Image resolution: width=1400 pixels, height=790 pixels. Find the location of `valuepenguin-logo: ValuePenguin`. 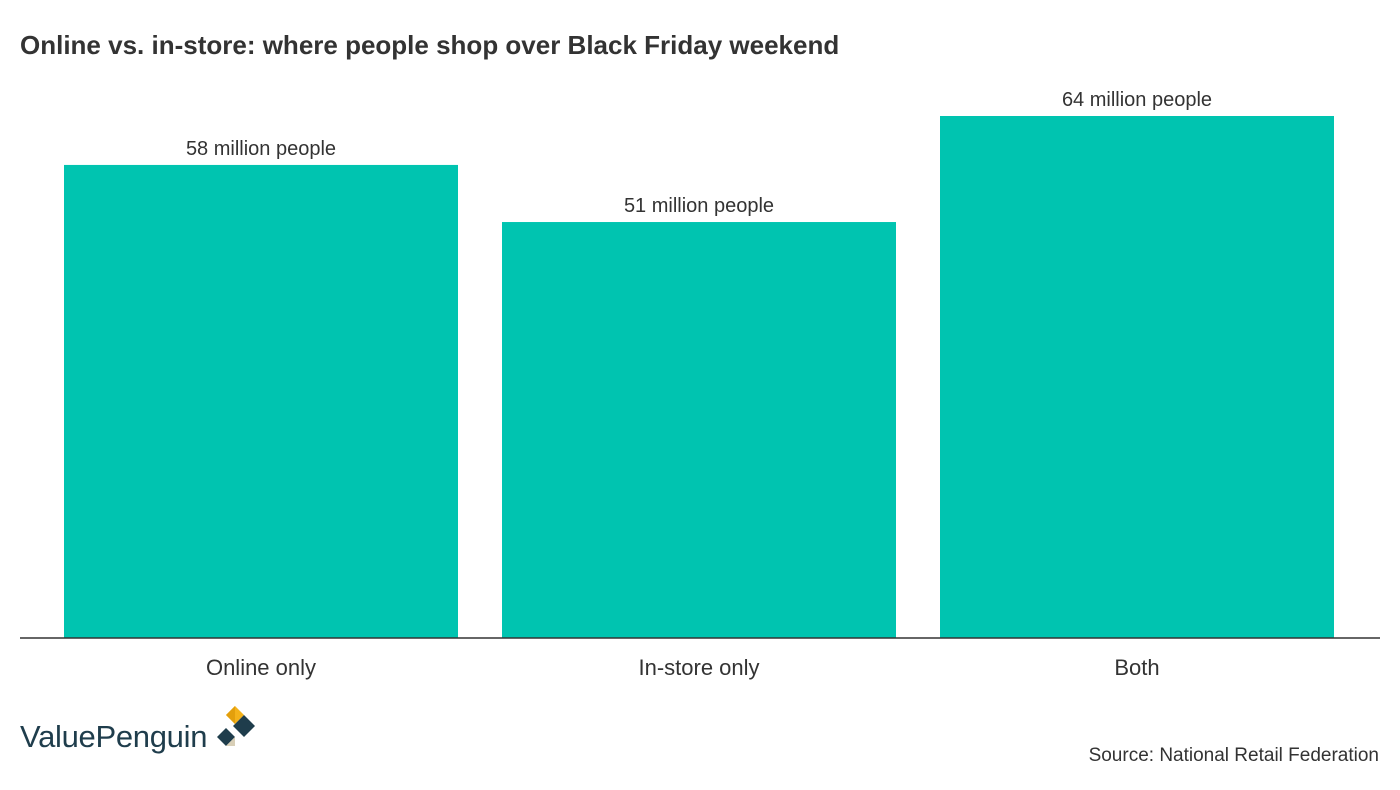

valuepenguin-logo: ValuePenguin is located at coordinates (138, 729).